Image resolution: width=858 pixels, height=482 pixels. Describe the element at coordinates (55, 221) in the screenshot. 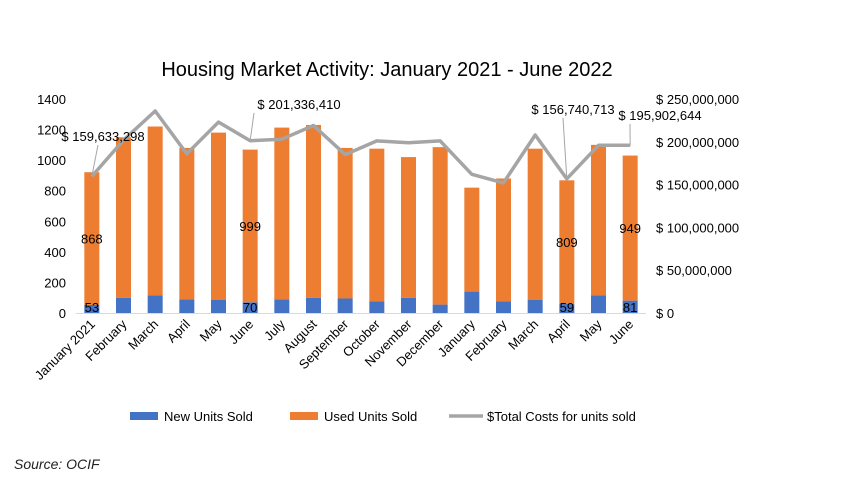

I see `left-axis-tick-label: 600` at that location.